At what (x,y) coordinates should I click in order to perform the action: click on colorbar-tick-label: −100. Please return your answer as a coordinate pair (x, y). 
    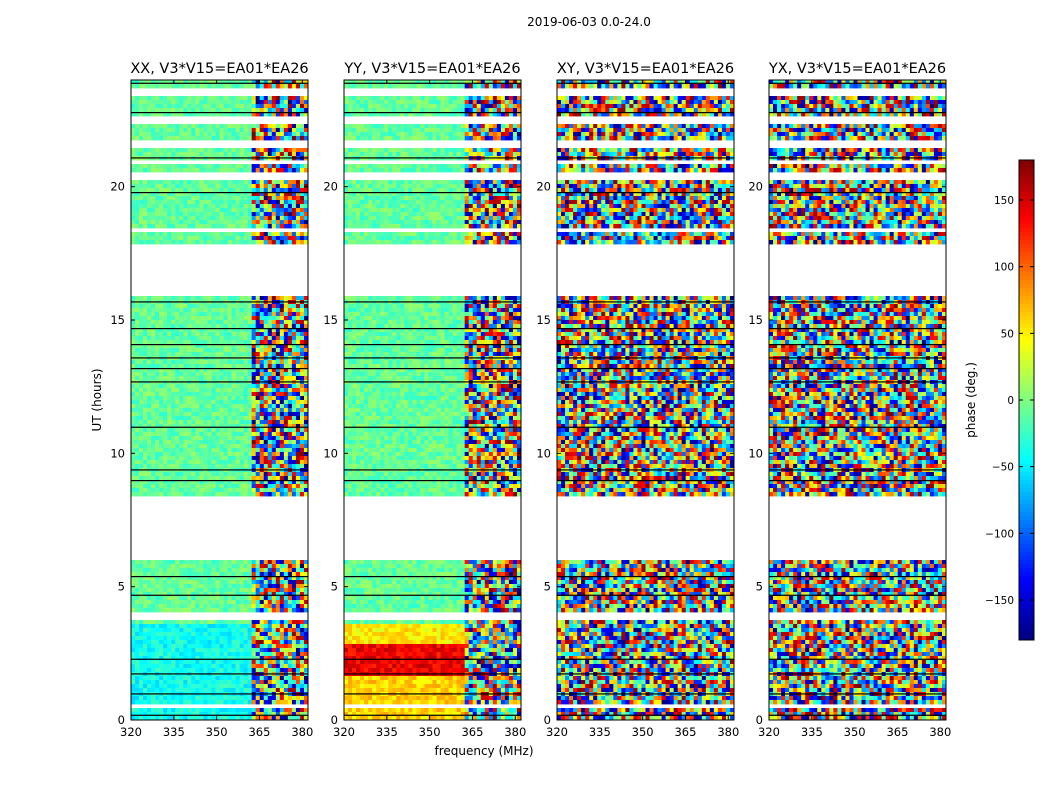
    Looking at the image, I should click on (999, 534).